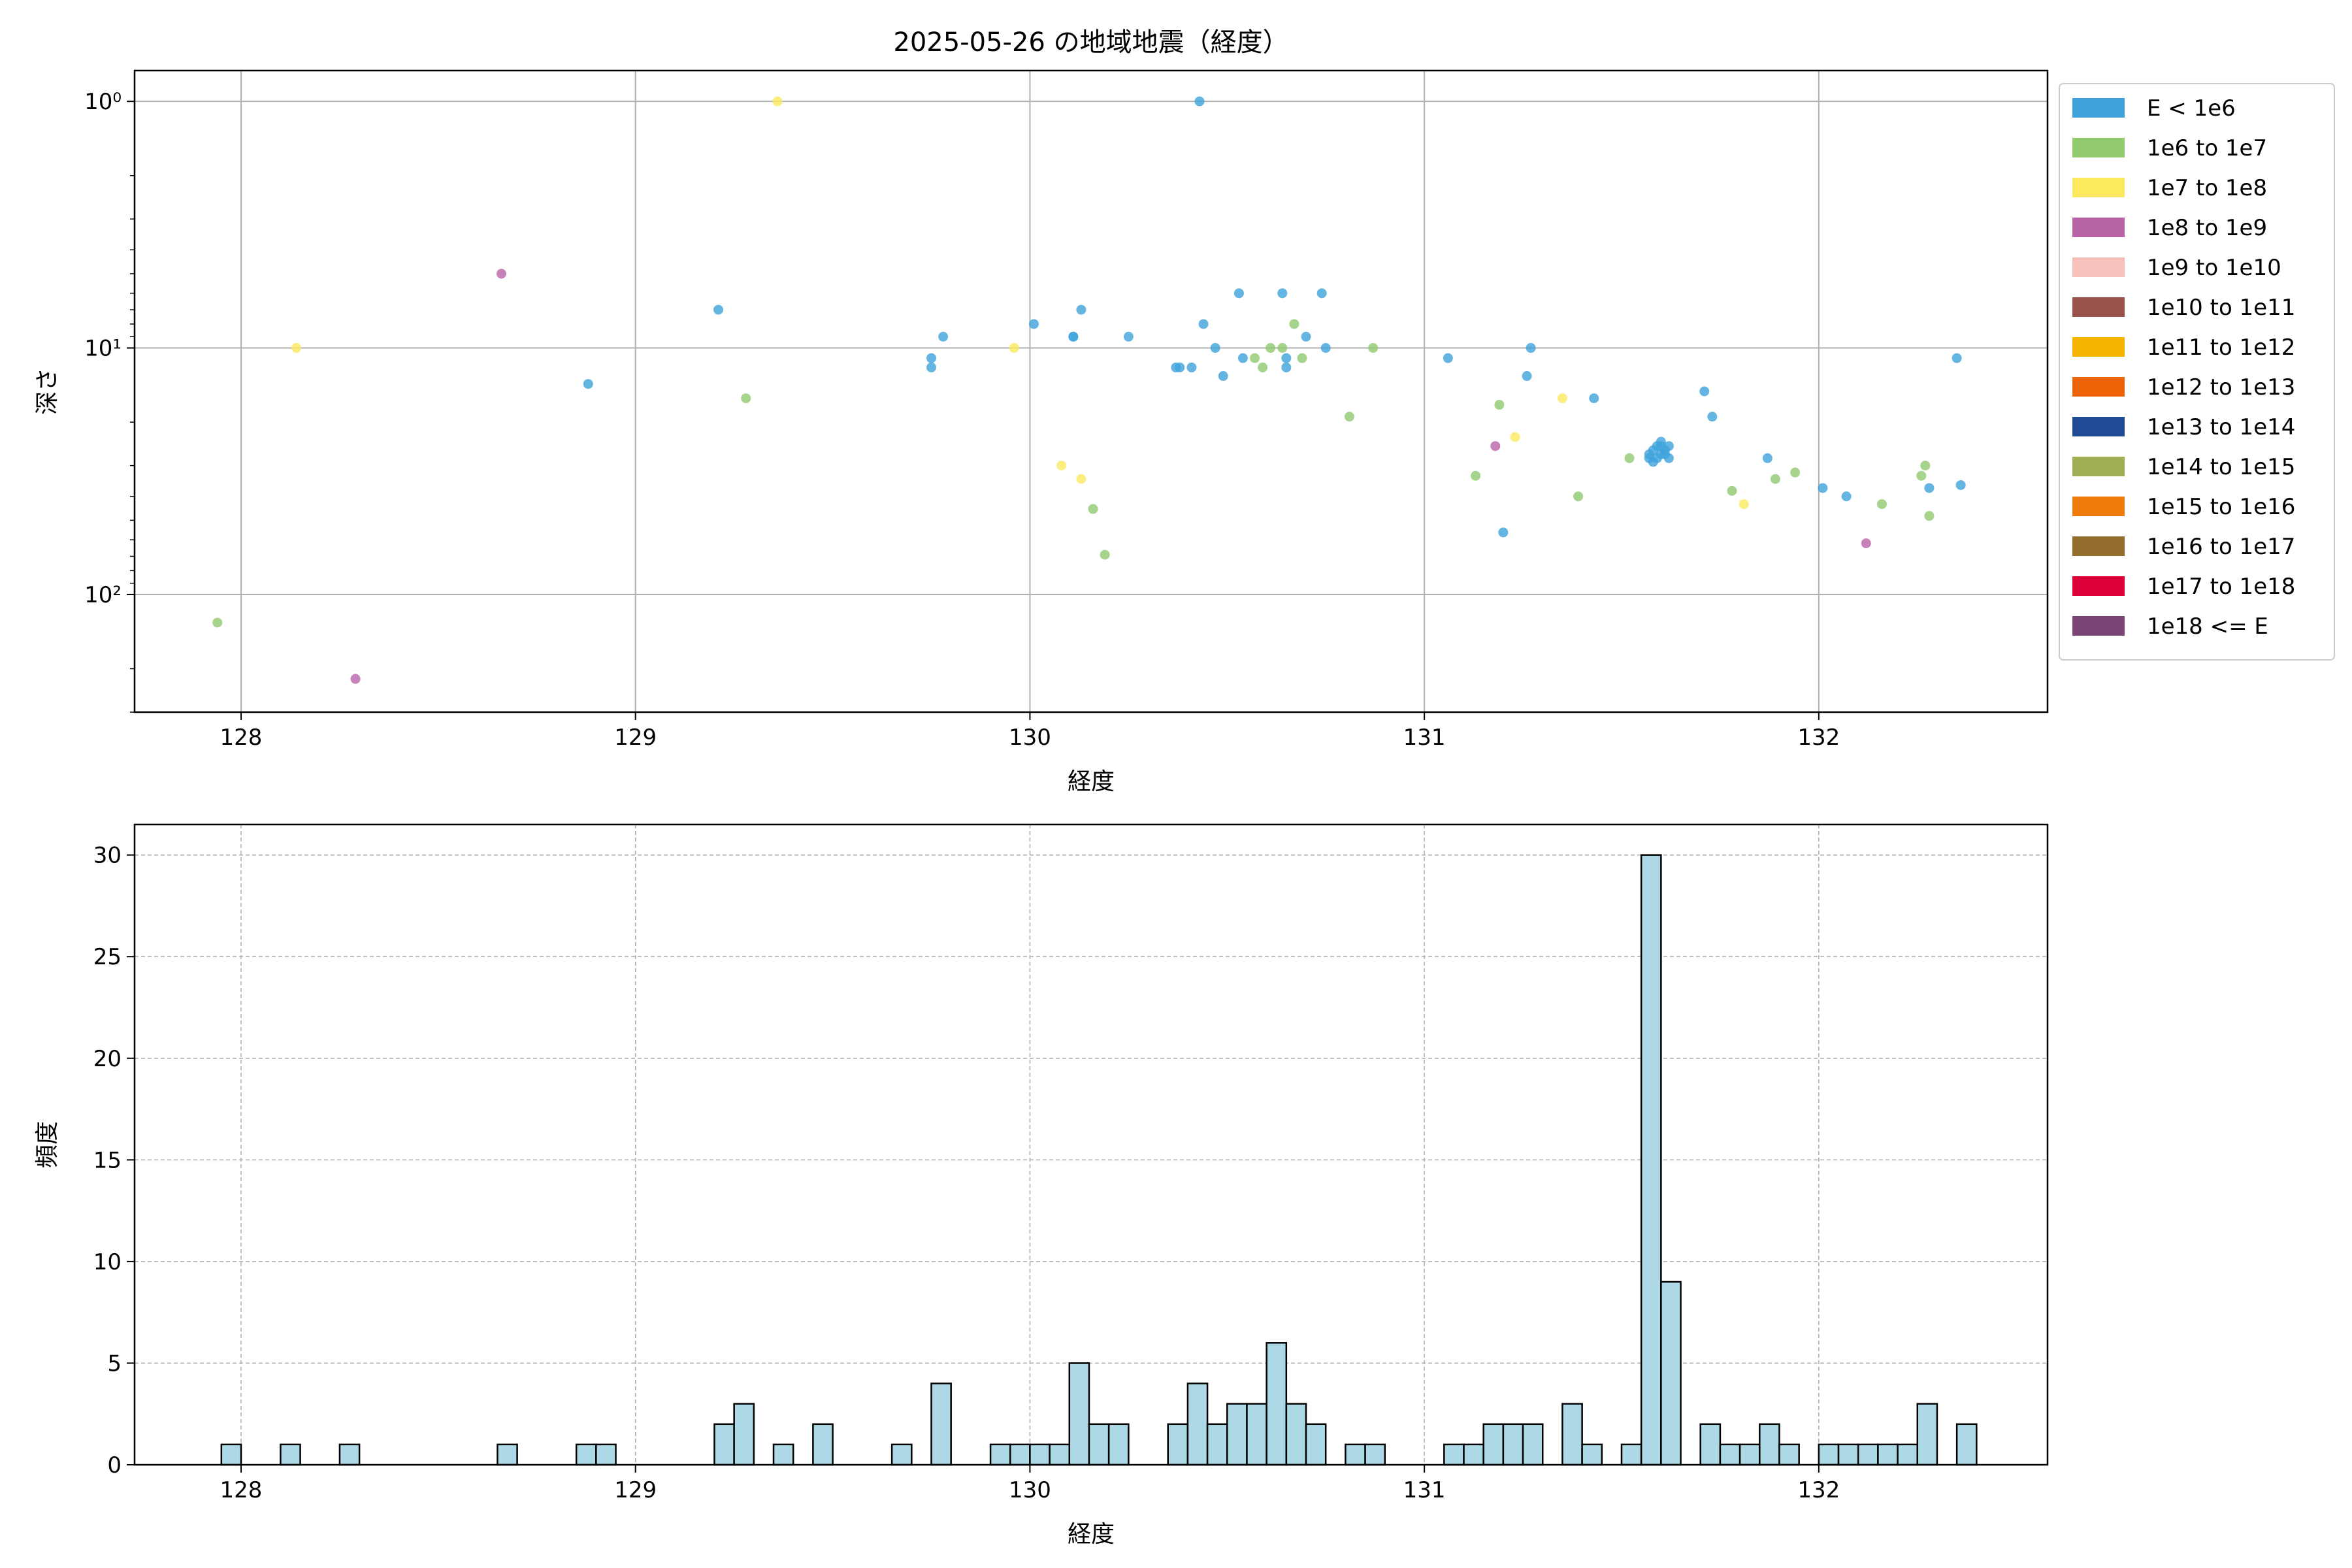 Image resolution: width=2352 pixels, height=1568 pixels. What do you see at coordinates (2207, 228) in the screenshot?
I see `legend-label: 1e8 to 1e9` at bounding box center [2207, 228].